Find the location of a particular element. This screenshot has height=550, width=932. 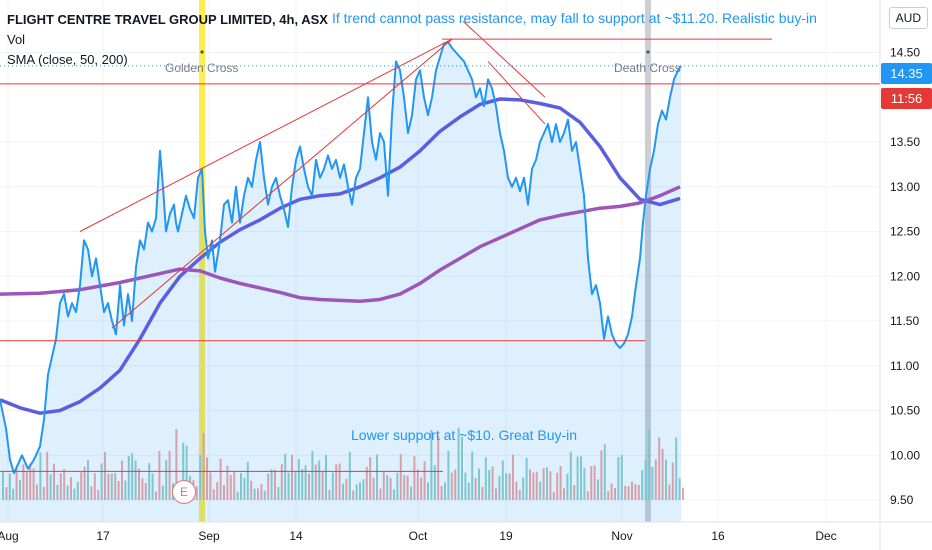

last-price-label: 14.35 is located at coordinates (906, 73).